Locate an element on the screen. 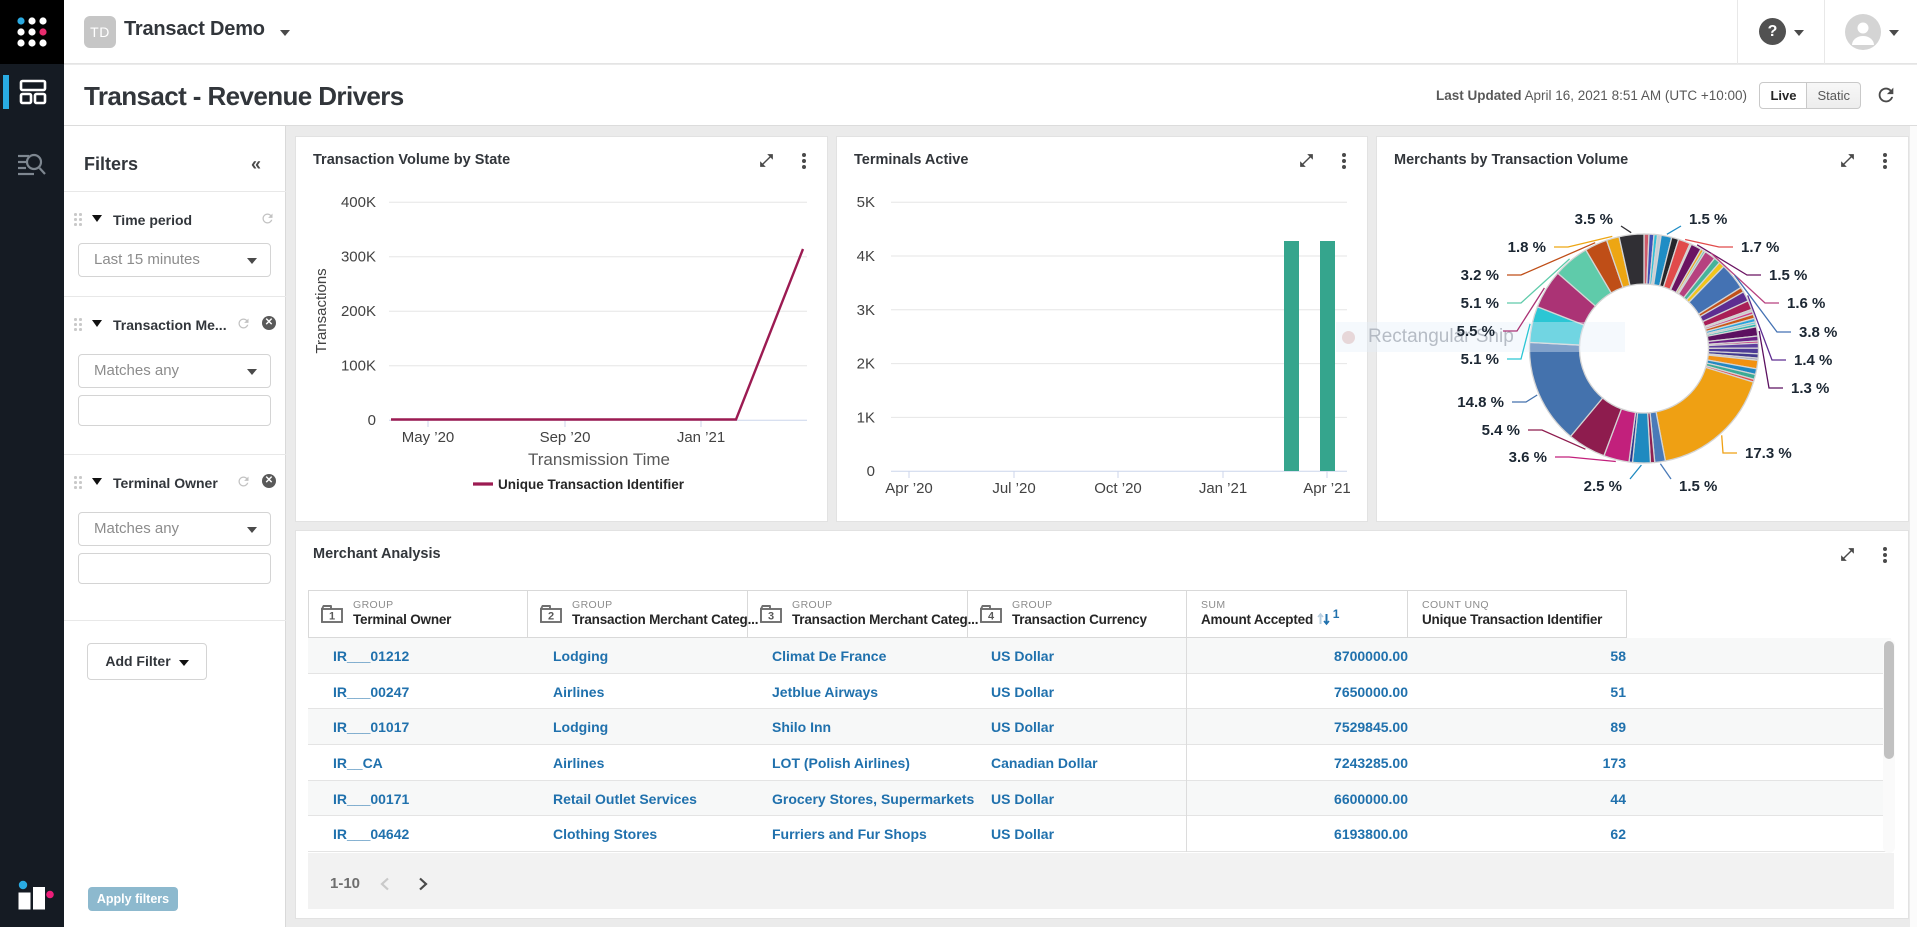 The image size is (1917, 927). svg-text: Apr ’20 is located at coordinates (909, 488).